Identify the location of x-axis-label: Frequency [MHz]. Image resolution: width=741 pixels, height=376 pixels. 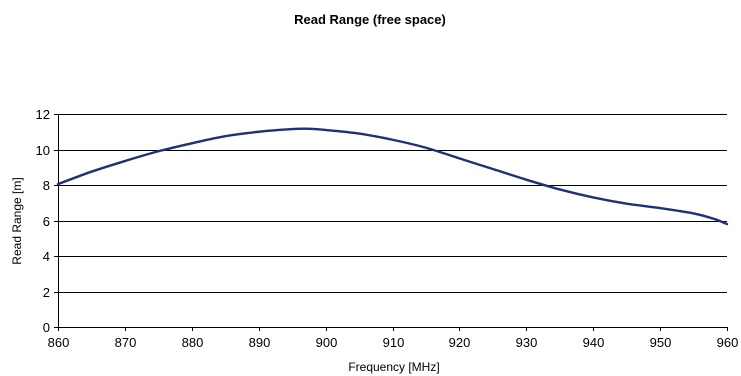
(393, 367).